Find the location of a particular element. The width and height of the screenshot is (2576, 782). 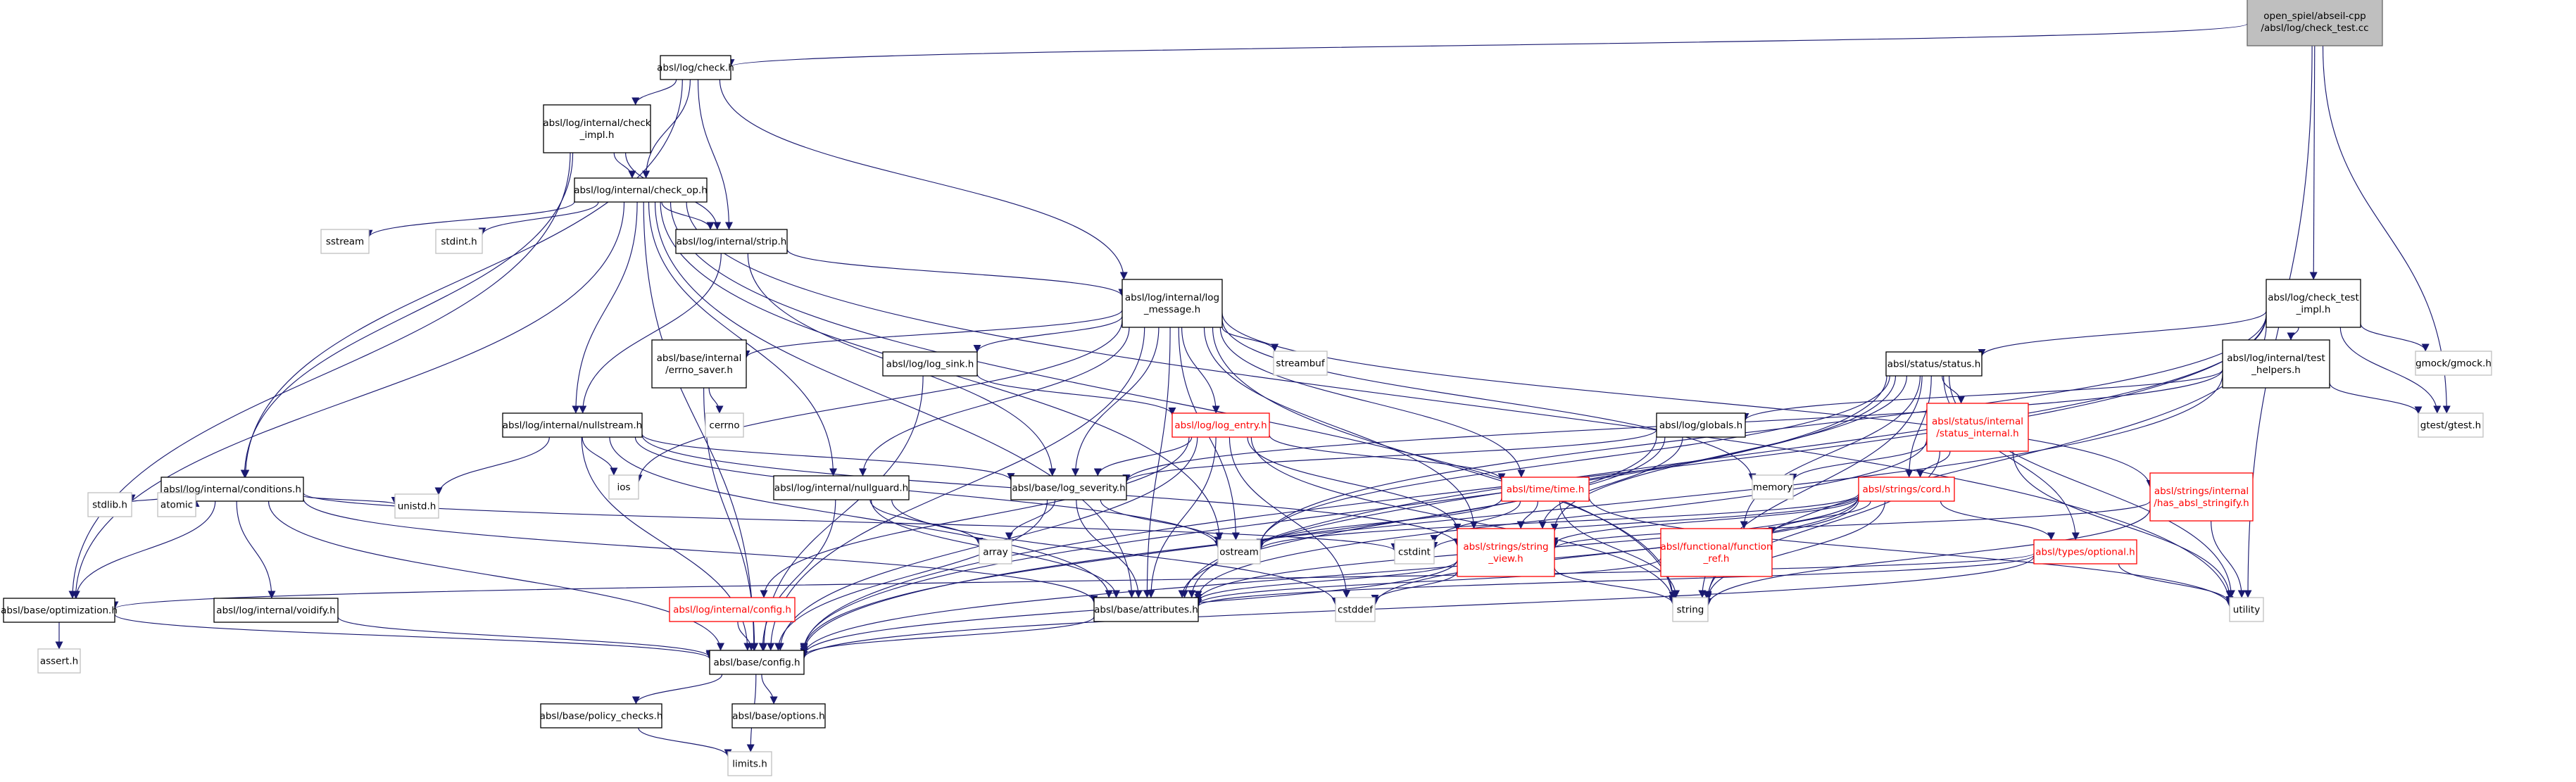

node-check-h: absl/log/check.h is located at coordinates (696, 67).